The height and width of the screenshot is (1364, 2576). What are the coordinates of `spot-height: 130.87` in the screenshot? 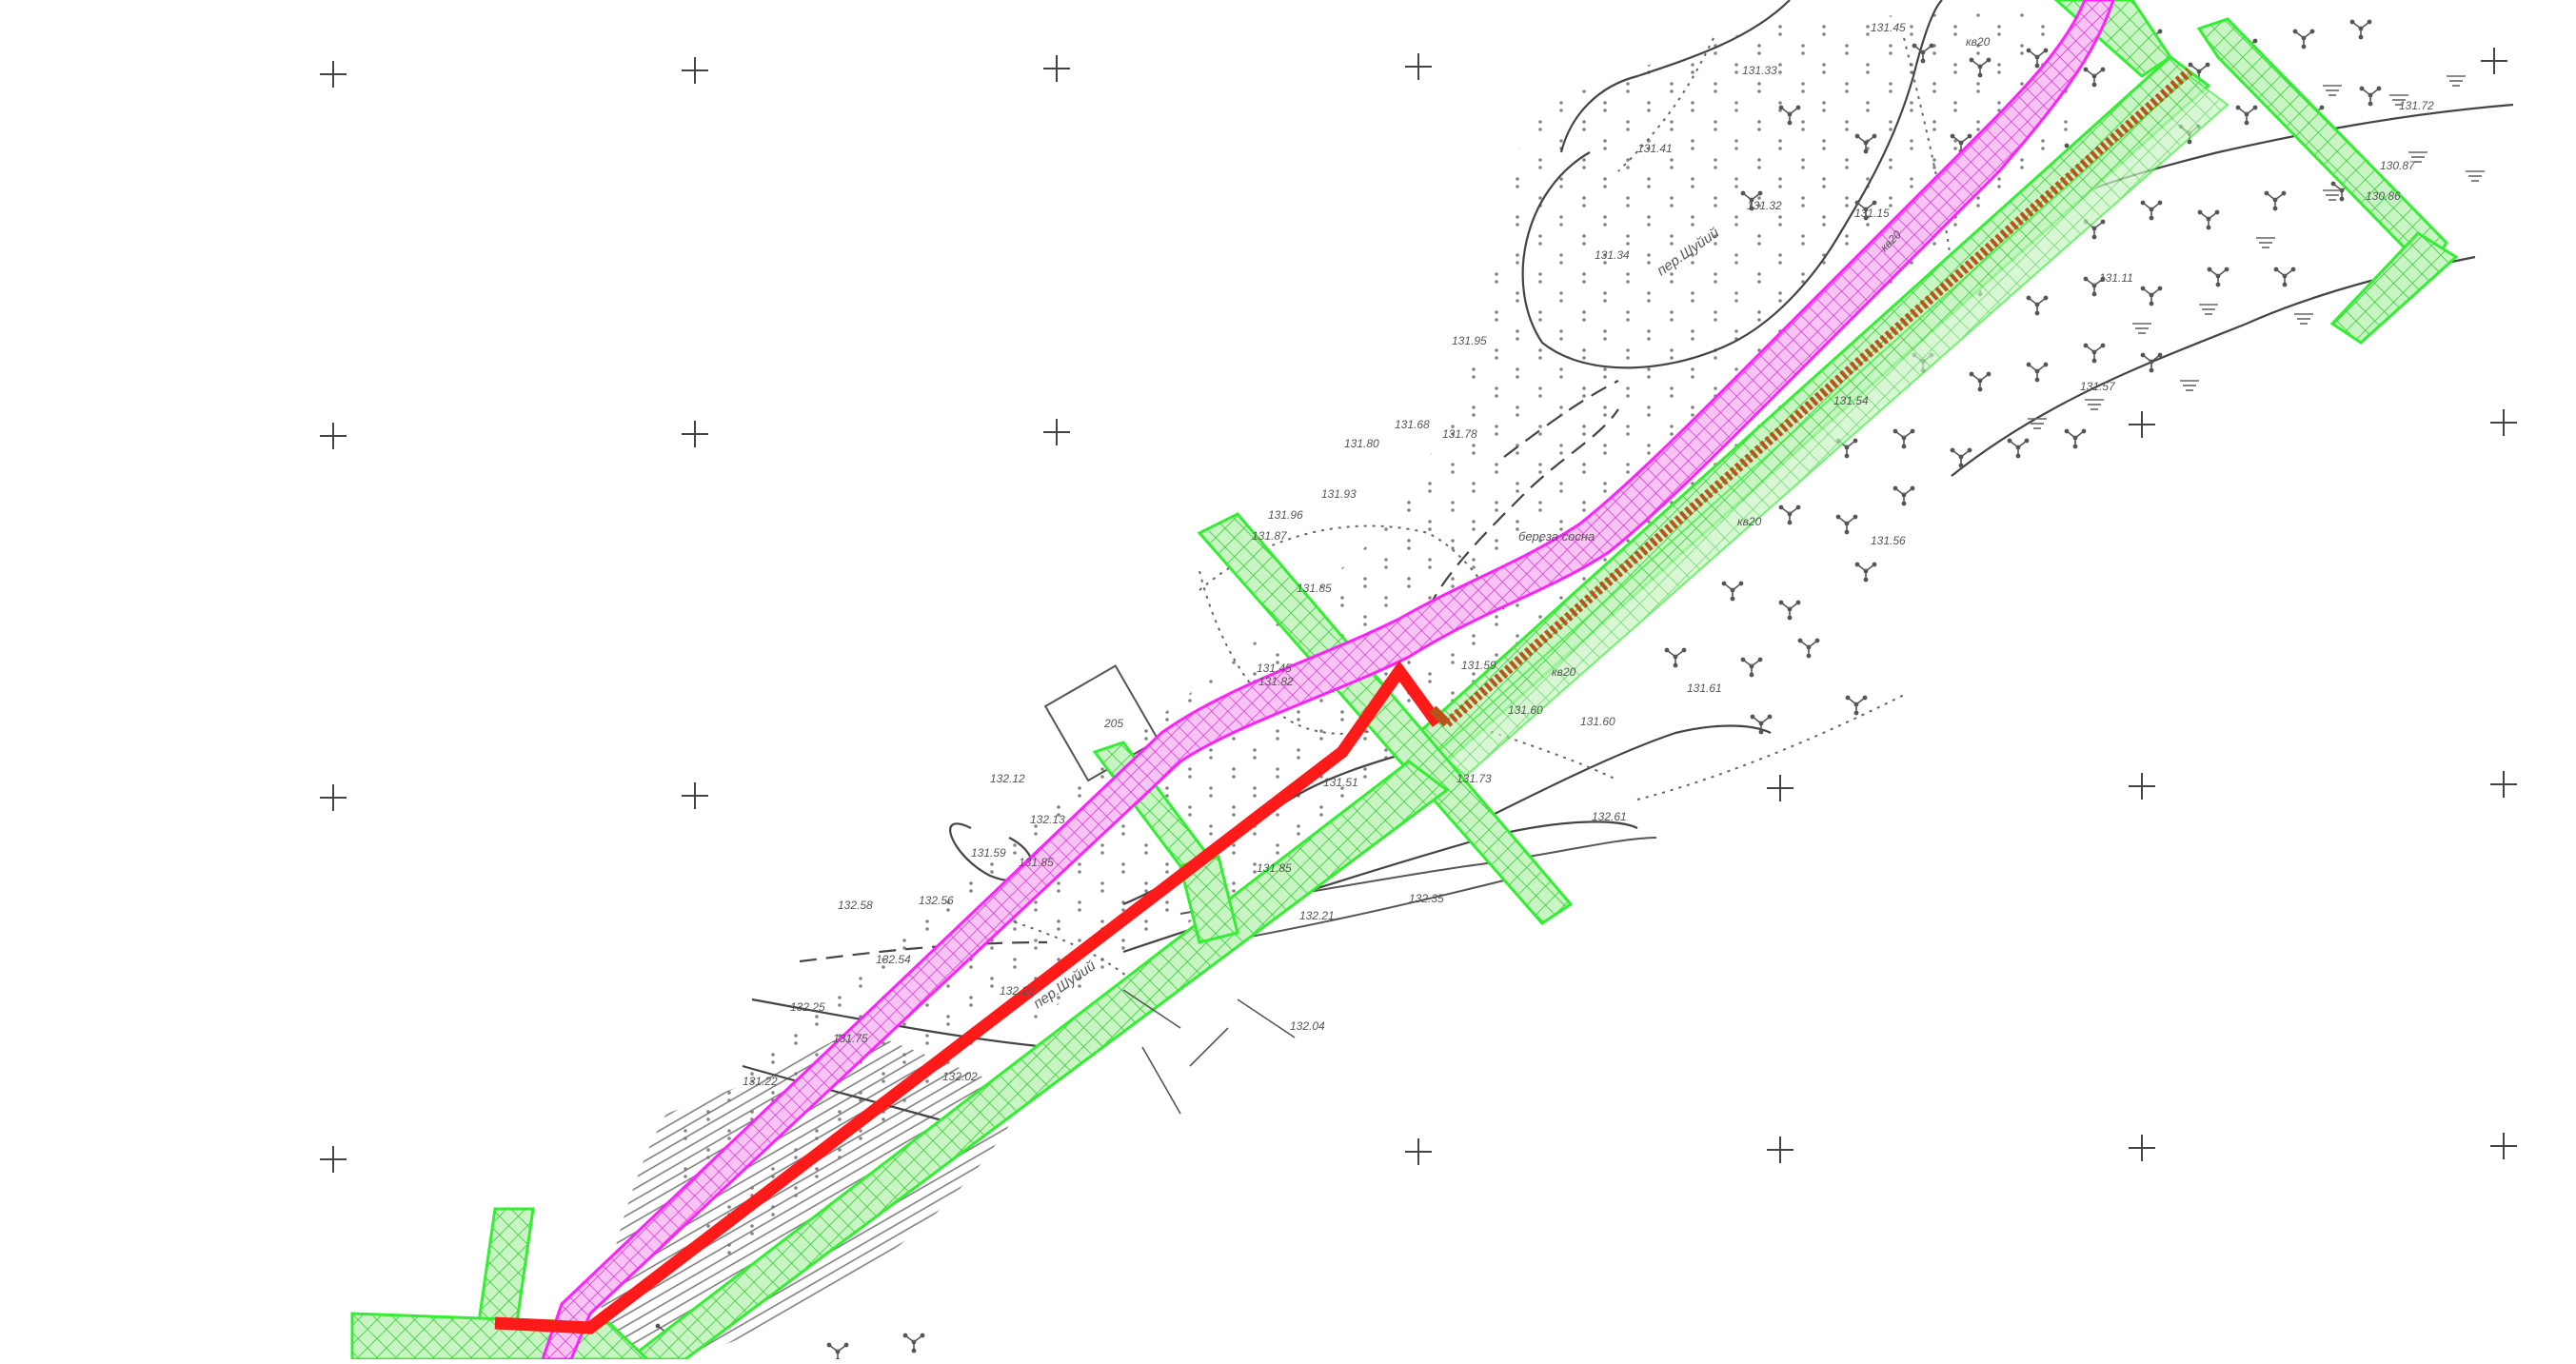 It's located at (2398, 165).